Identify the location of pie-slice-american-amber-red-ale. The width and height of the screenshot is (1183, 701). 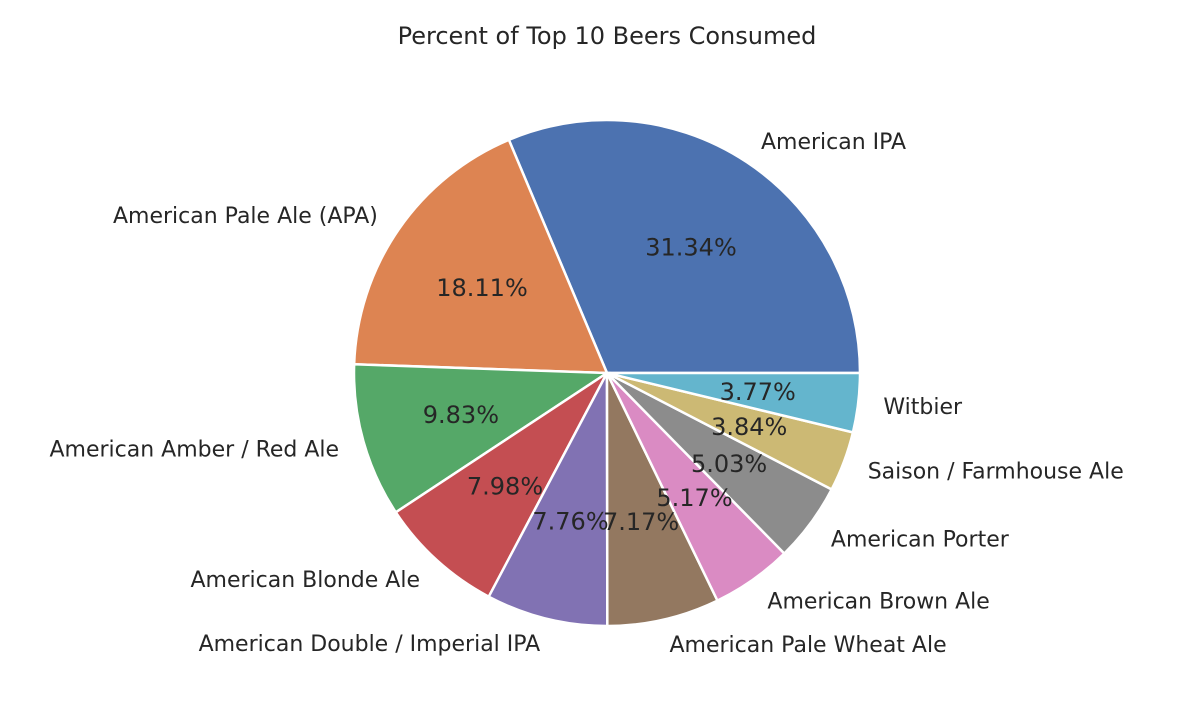
(481, 438).